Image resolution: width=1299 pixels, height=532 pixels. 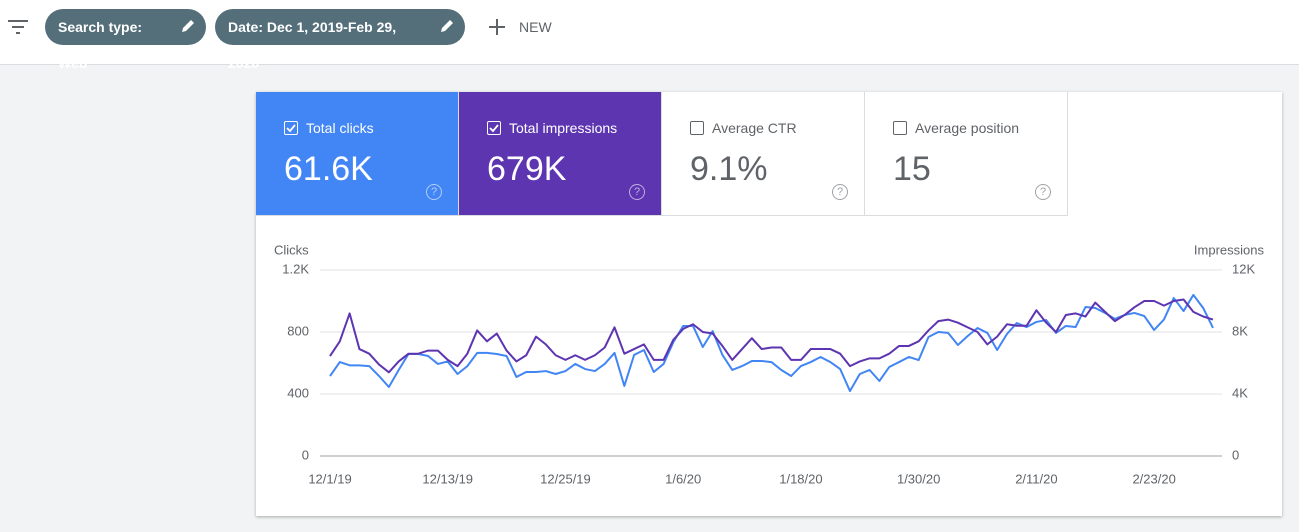 I want to click on y-tick-label: 1.2K, so click(x=295, y=268).